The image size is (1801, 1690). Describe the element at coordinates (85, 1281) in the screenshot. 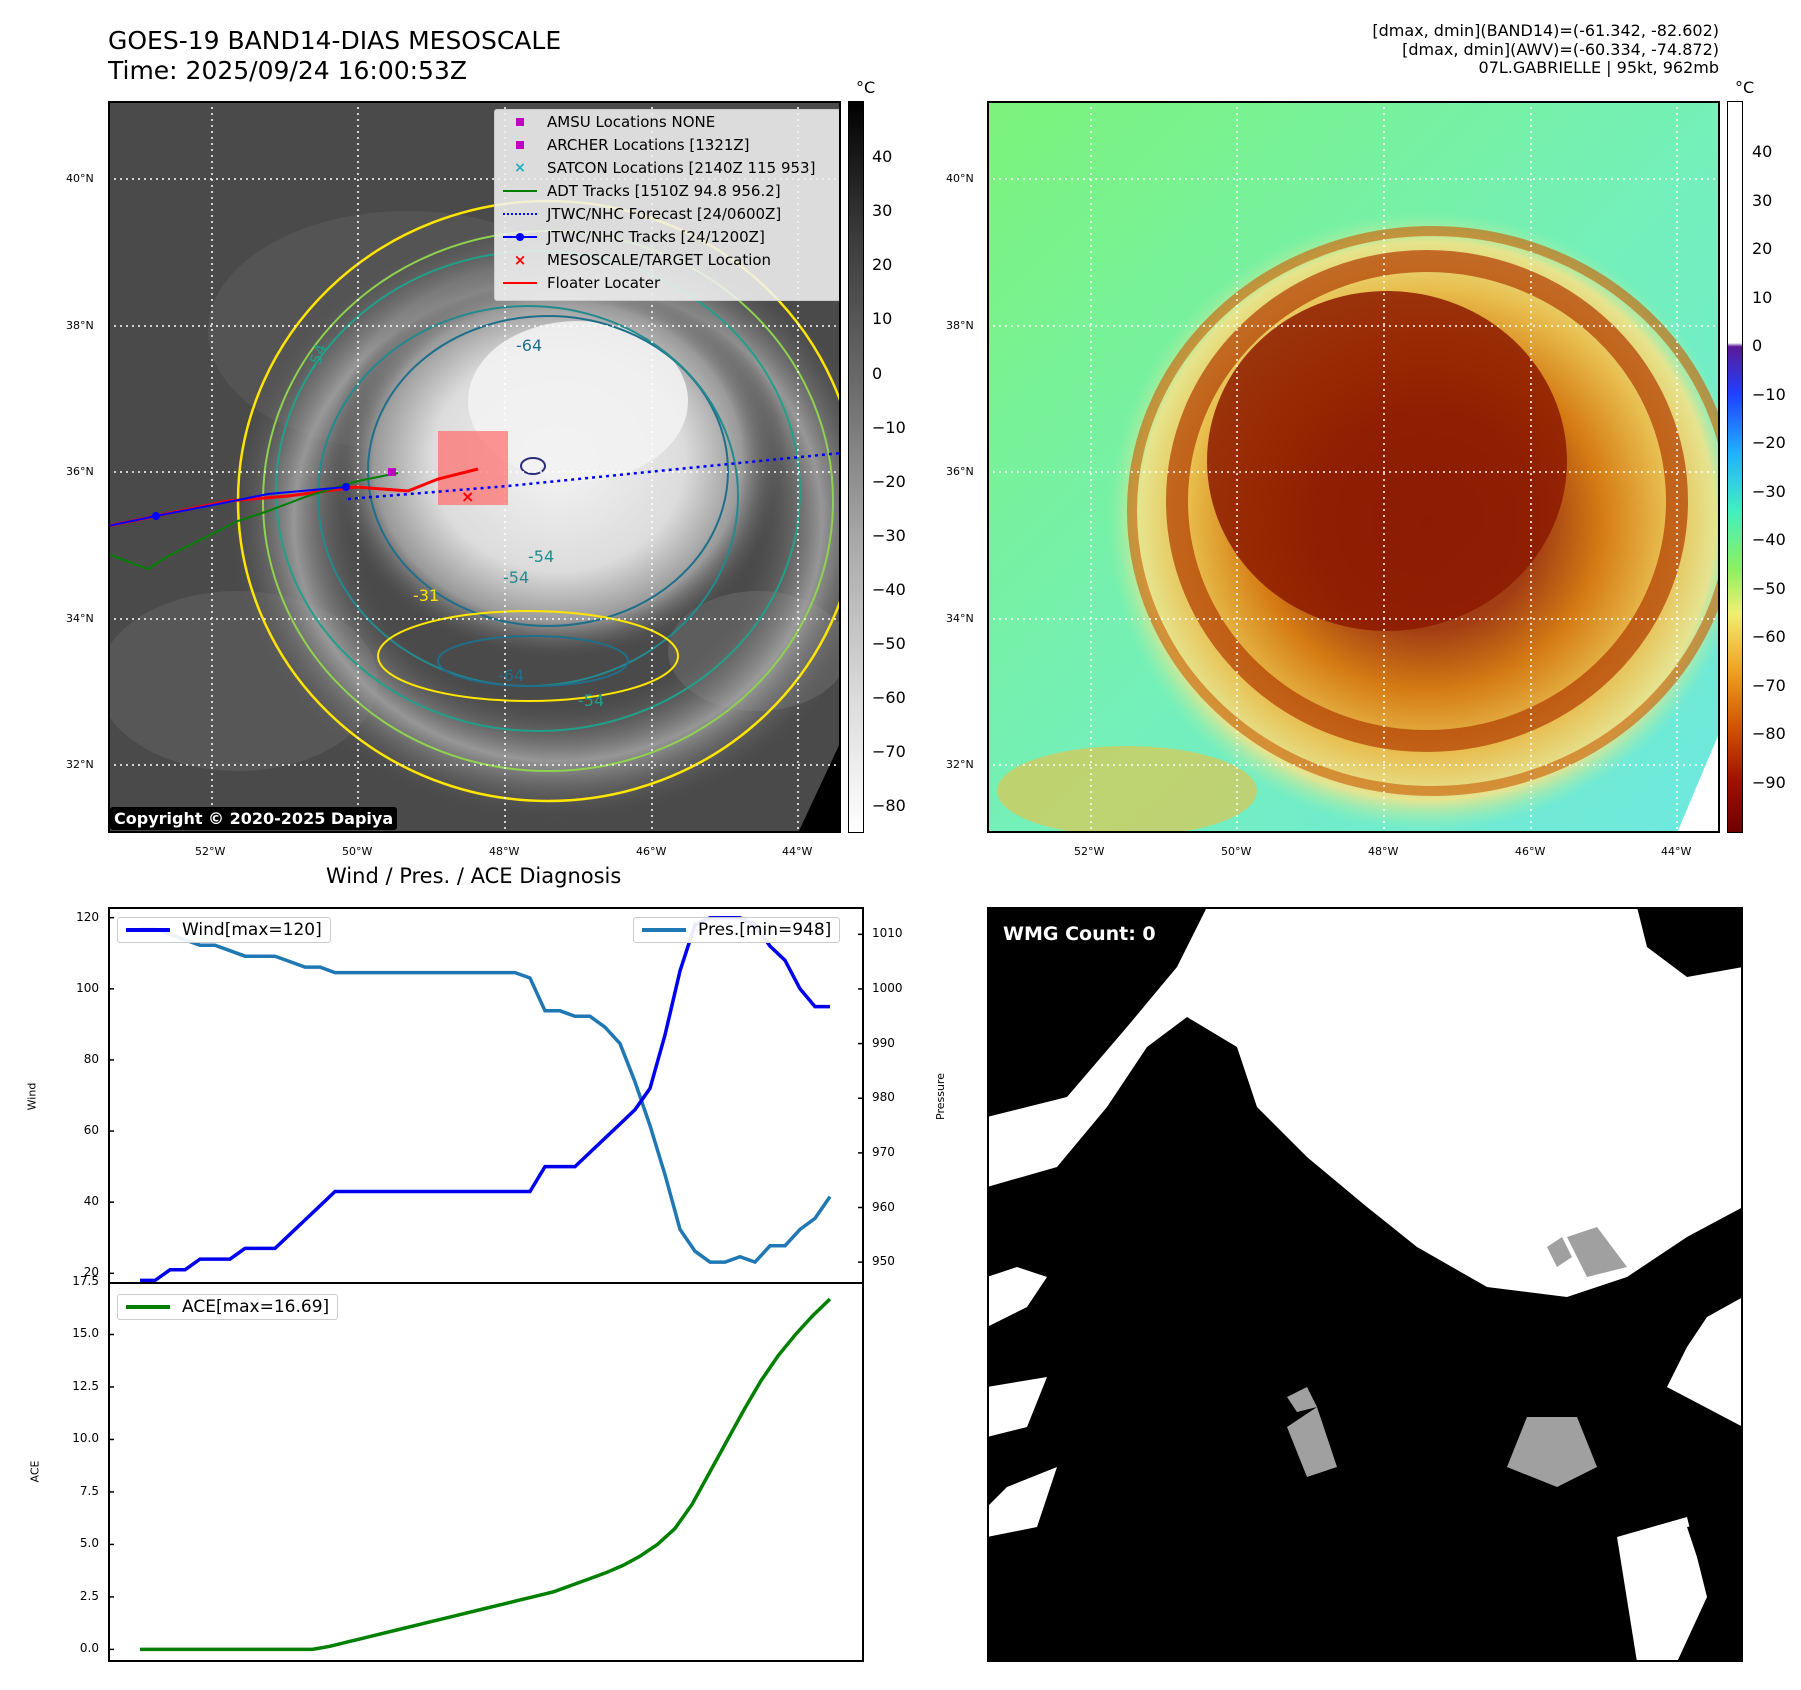

I see `ace-y-tick: 17.5` at that location.